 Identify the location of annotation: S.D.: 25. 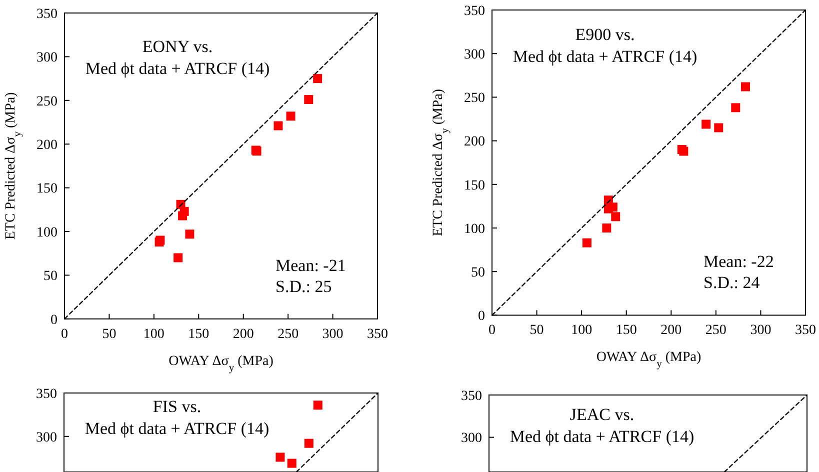
(304, 286).